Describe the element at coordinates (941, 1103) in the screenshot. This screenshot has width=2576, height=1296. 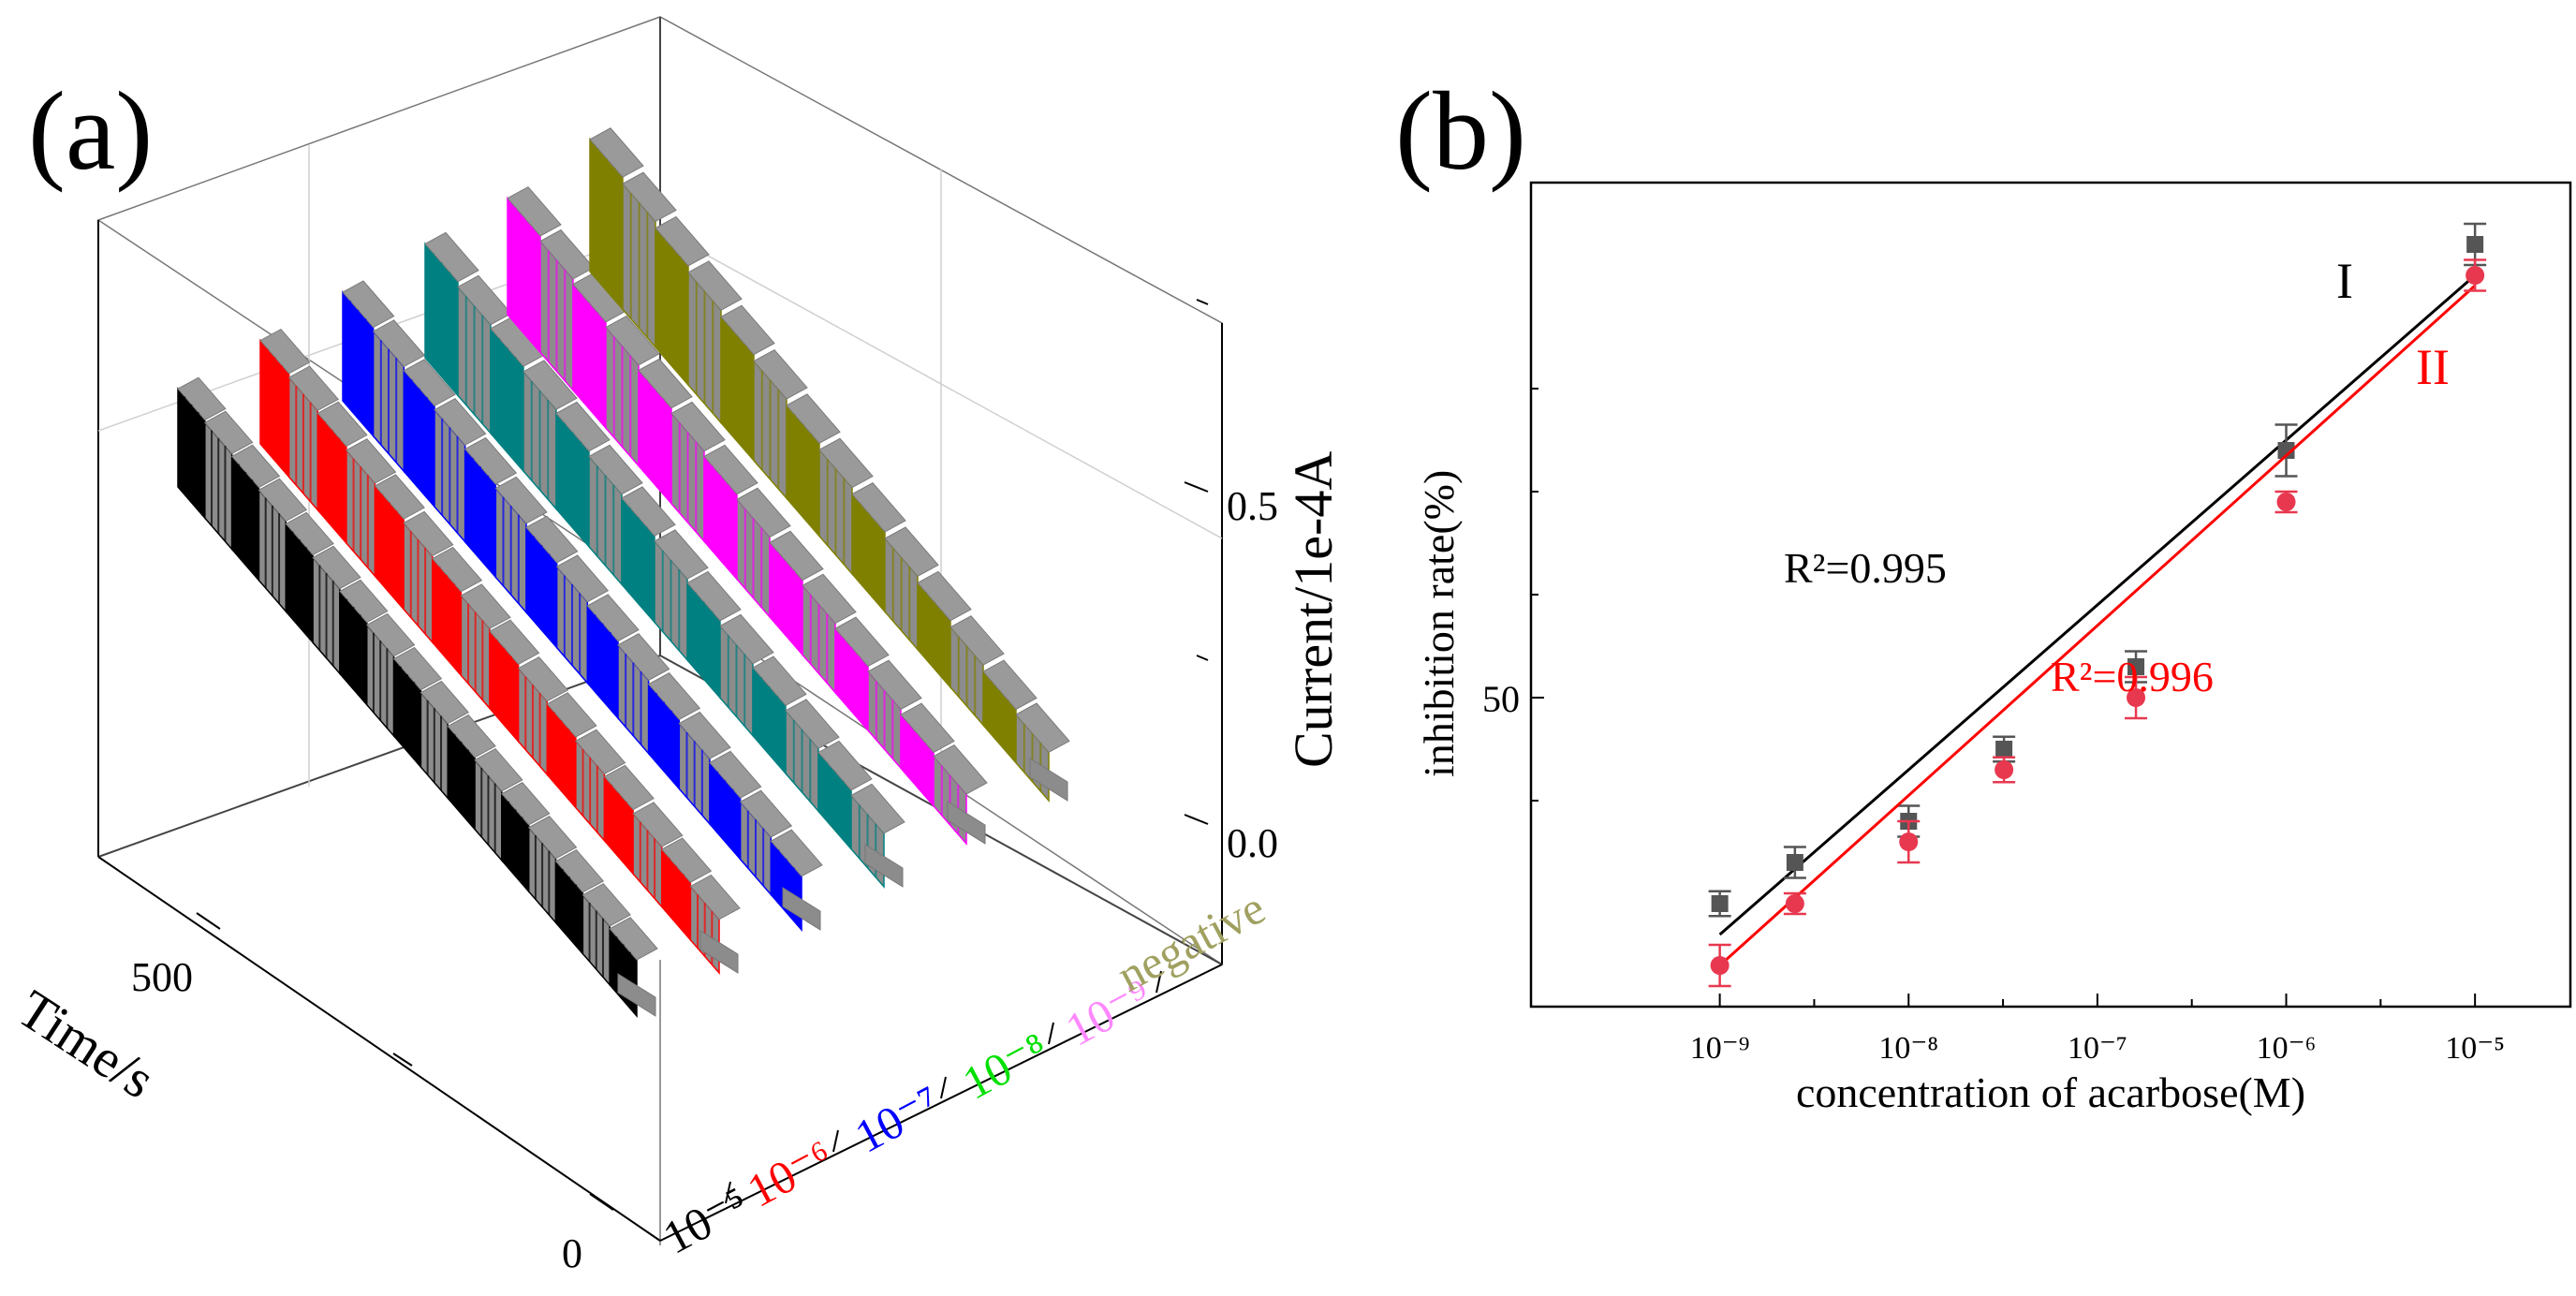
I see `plot-a-floor-front-right` at that location.